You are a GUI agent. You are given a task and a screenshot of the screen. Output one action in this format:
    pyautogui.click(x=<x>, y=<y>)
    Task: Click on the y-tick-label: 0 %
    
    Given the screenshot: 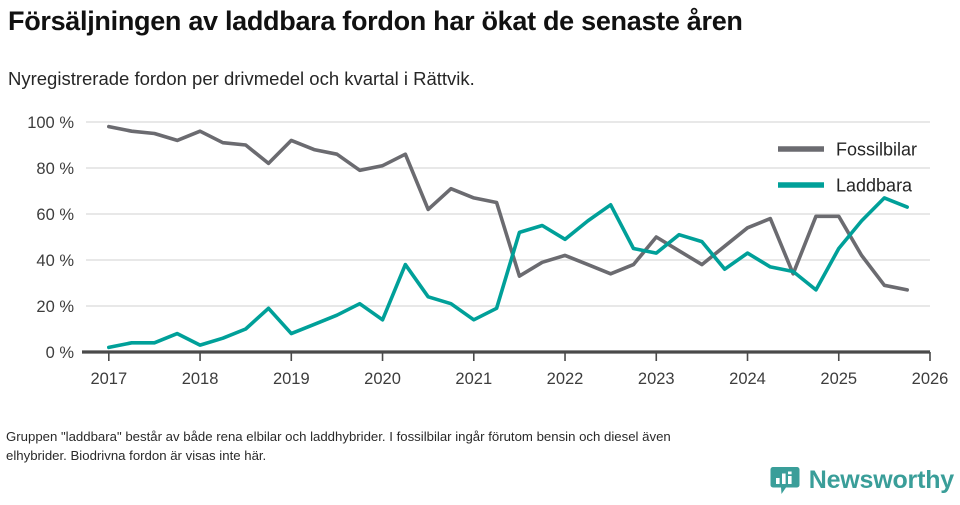 What is the action you would take?
    pyautogui.click(x=60, y=353)
    